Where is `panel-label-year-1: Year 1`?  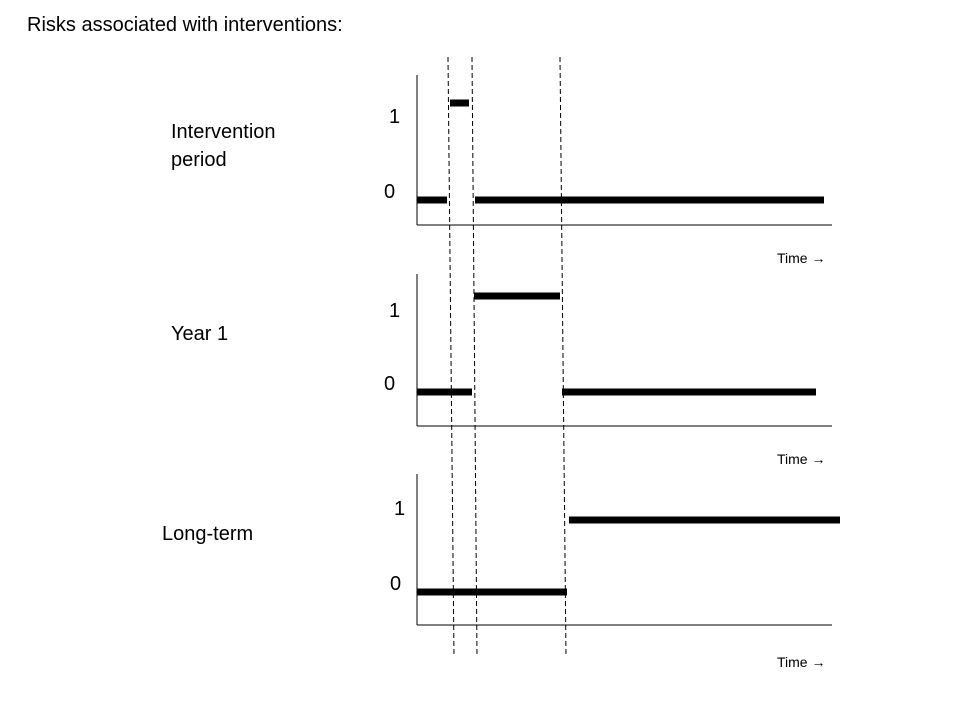 panel-label-year-1: Year 1 is located at coordinates (199, 334).